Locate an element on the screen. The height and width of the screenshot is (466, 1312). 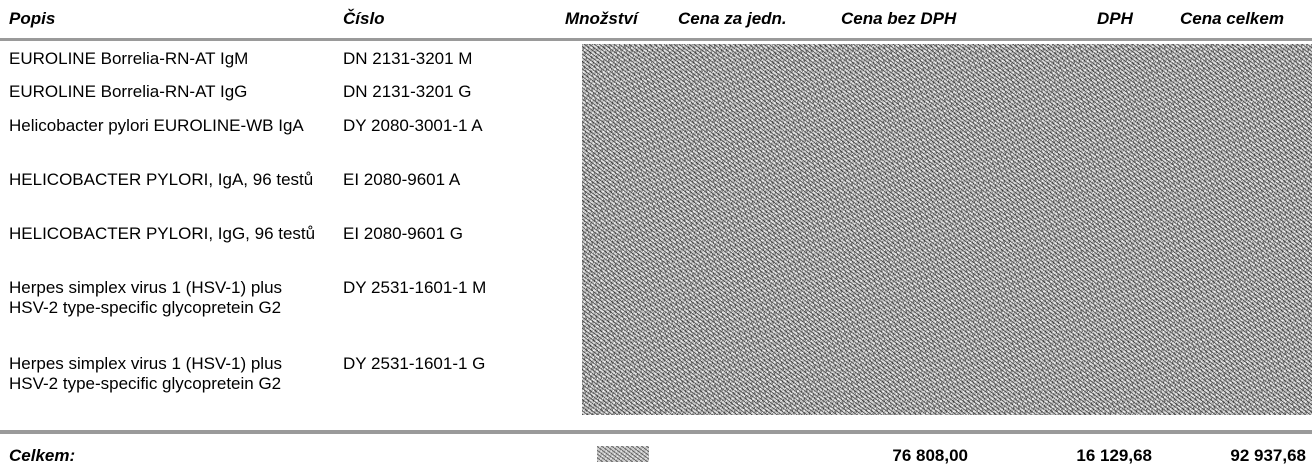
header-cena-bez-dph: Cena bez DPH is located at coordinates (899, 18).